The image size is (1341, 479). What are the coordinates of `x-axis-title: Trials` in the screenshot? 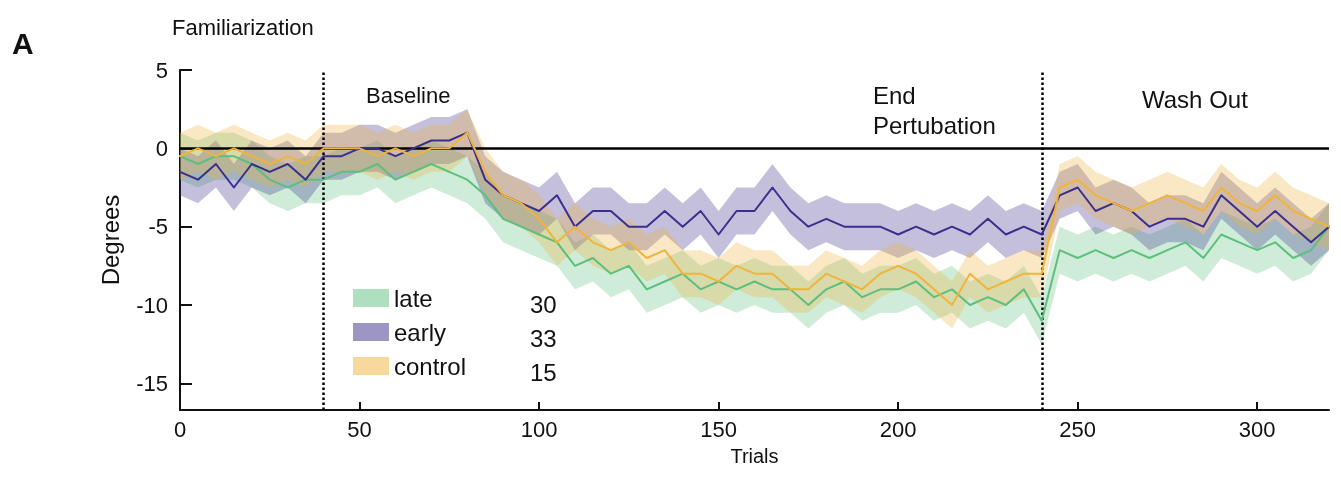 It's located at (754, 456).